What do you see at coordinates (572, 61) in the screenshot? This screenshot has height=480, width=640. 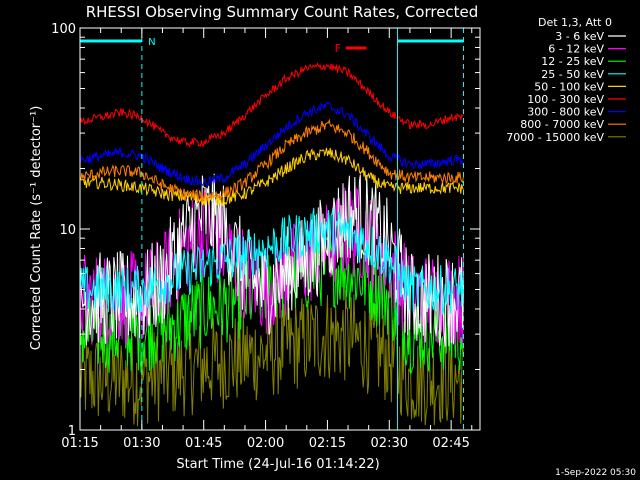 I see `legend-entry-3: 12 - 25 keV` at bounding box center [572, 61].